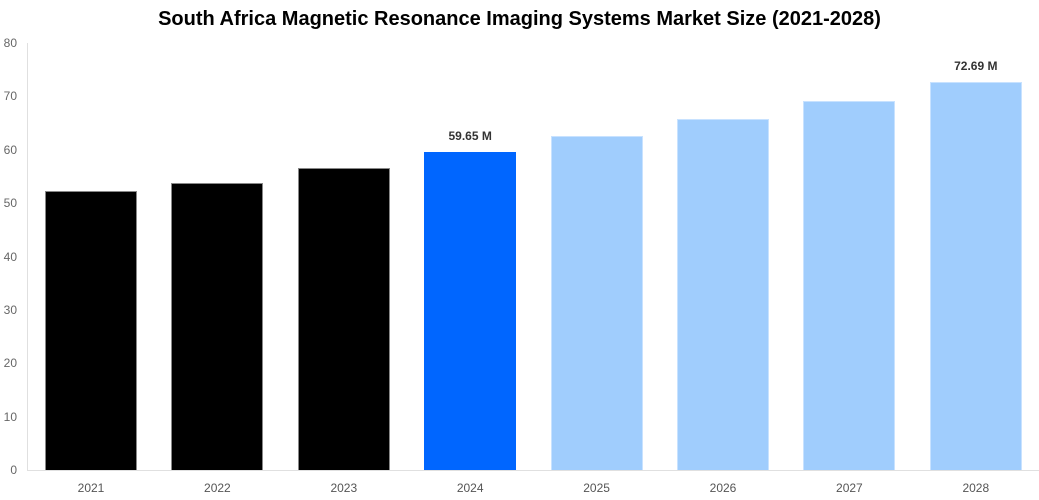  I want to click on bar-2021, so click(91, 330).